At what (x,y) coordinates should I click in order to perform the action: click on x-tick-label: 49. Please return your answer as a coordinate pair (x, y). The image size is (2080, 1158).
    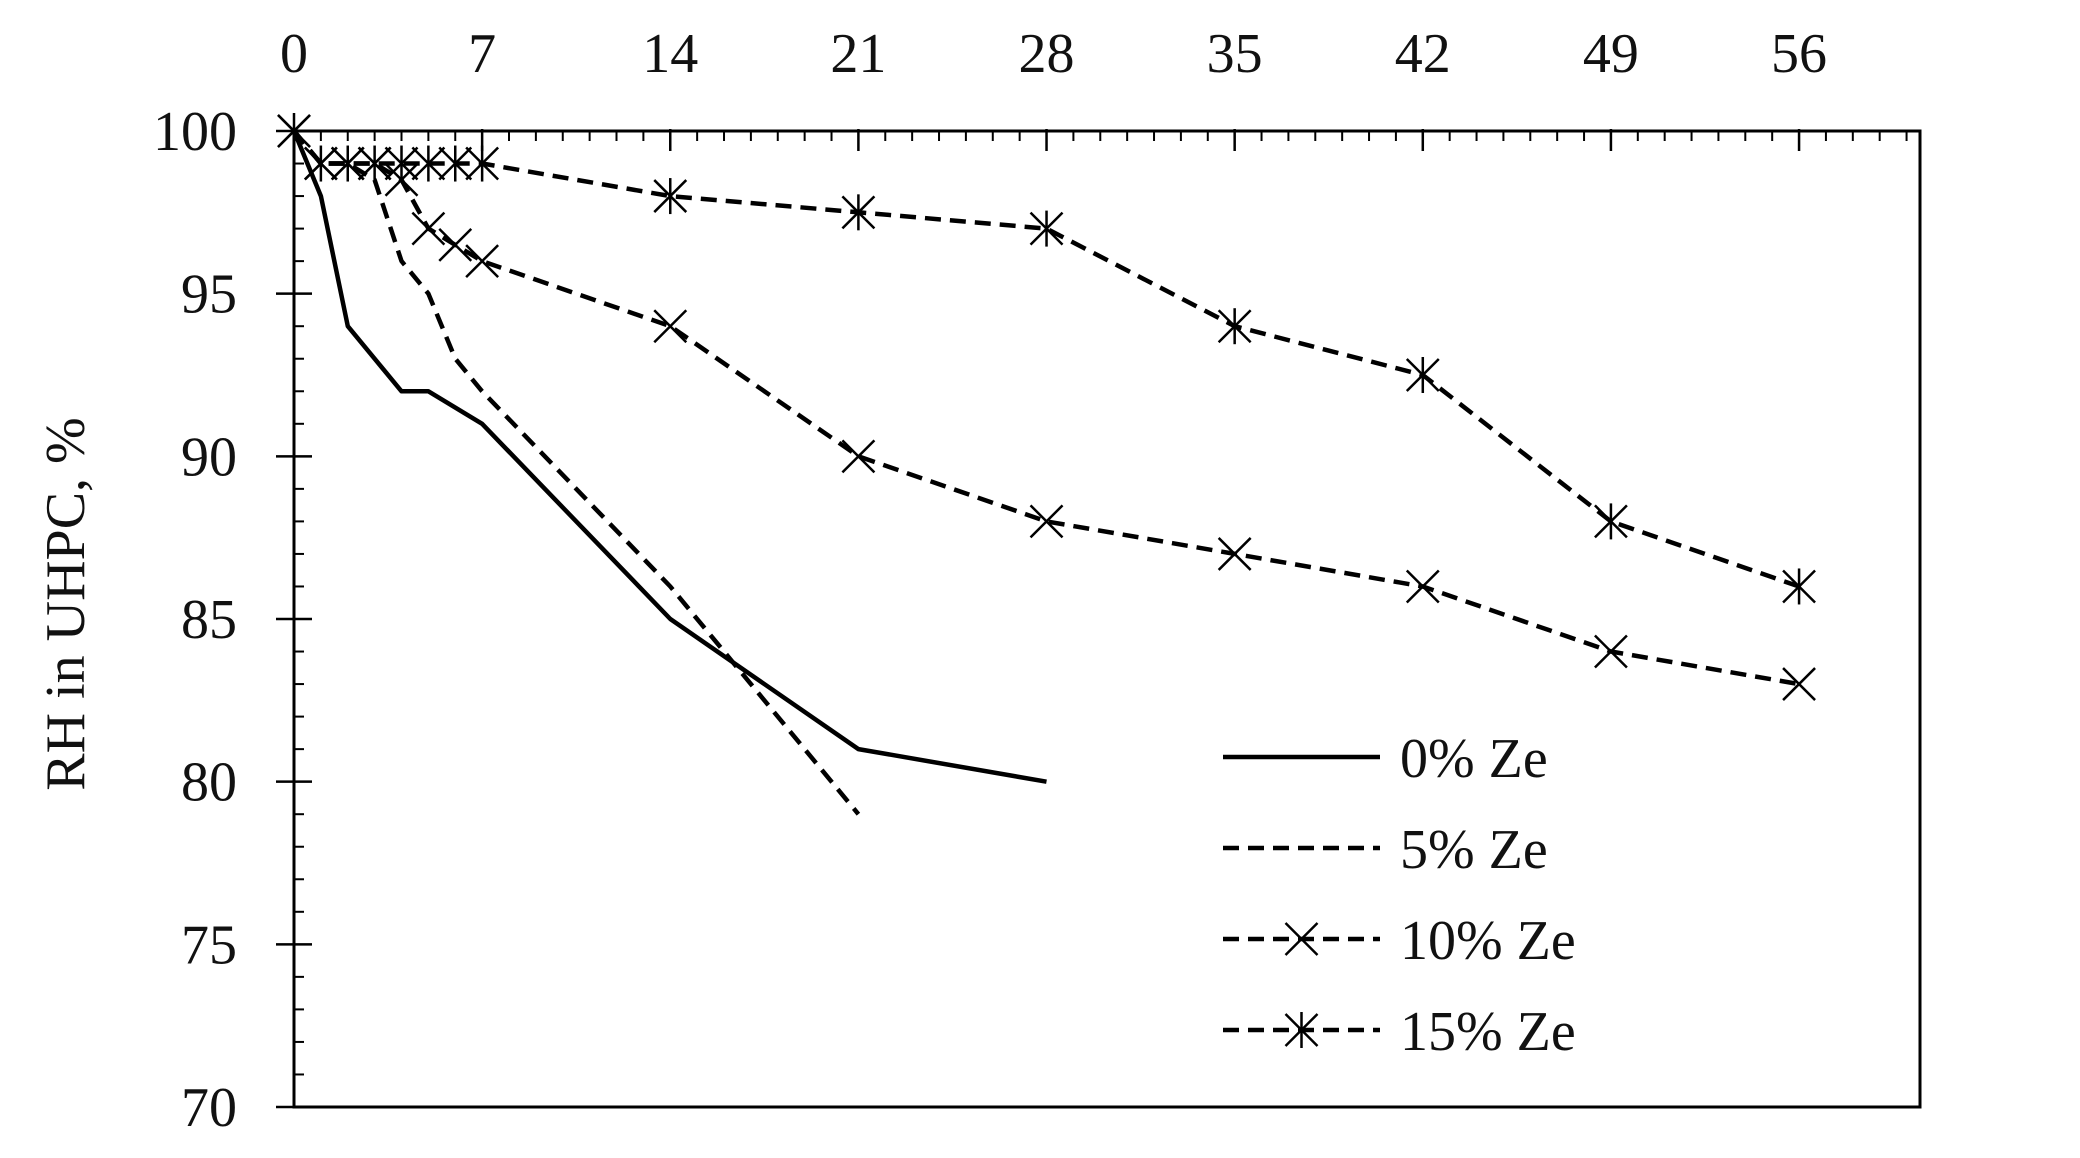
    Looking at the image, I should click on (1611, 54).